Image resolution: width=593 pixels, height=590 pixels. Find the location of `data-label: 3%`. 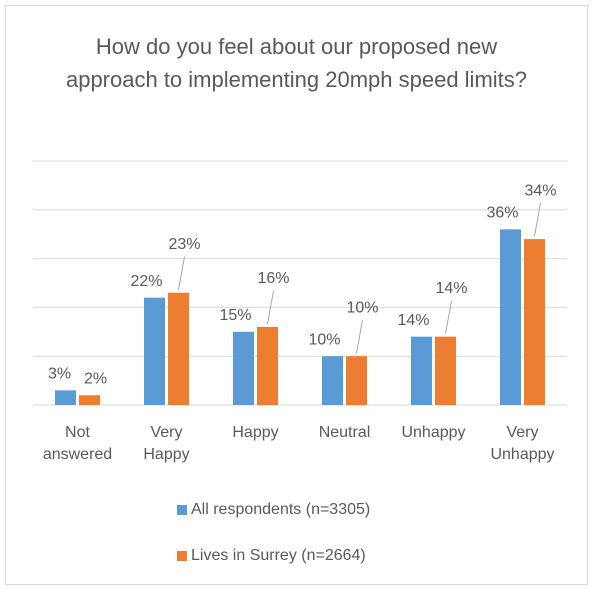

data-label: 3% is located at coordinates (59, 374).